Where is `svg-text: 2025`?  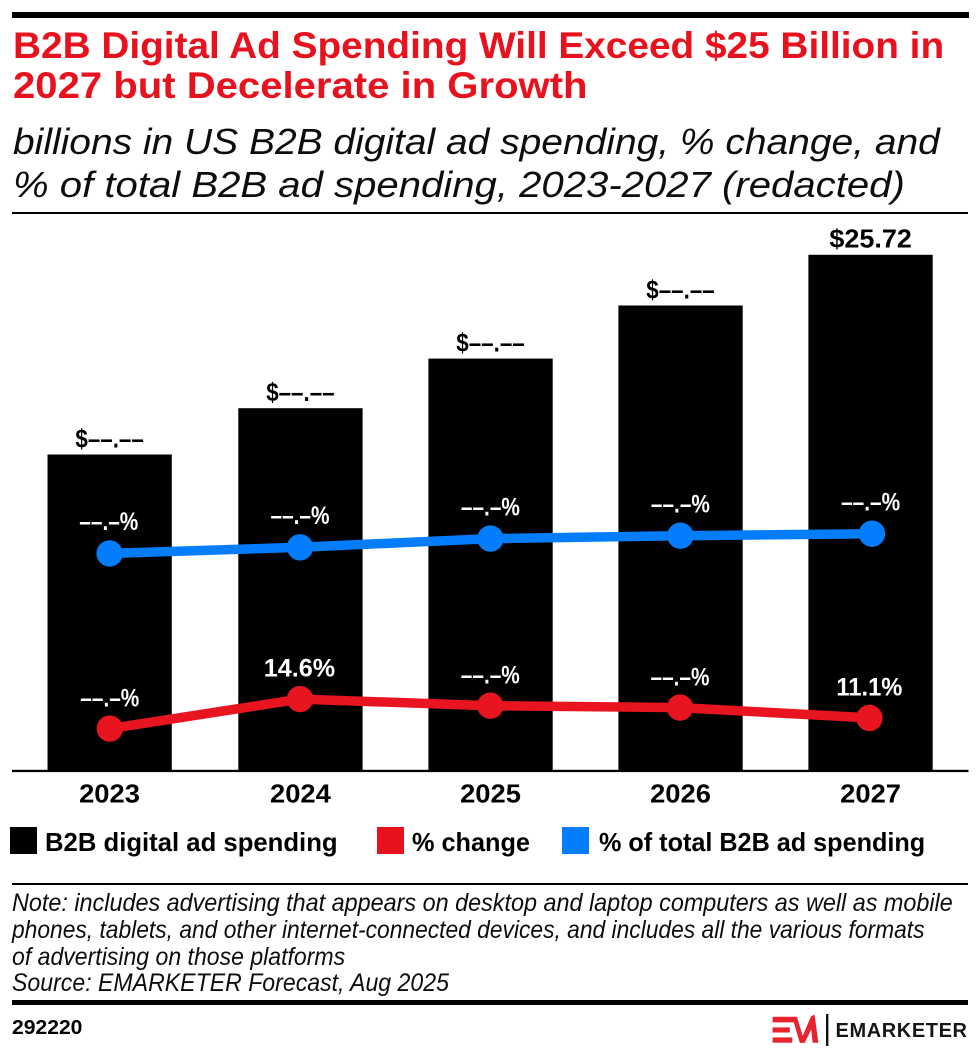 svg-text: 2025 is located at coordinates (490, 793).